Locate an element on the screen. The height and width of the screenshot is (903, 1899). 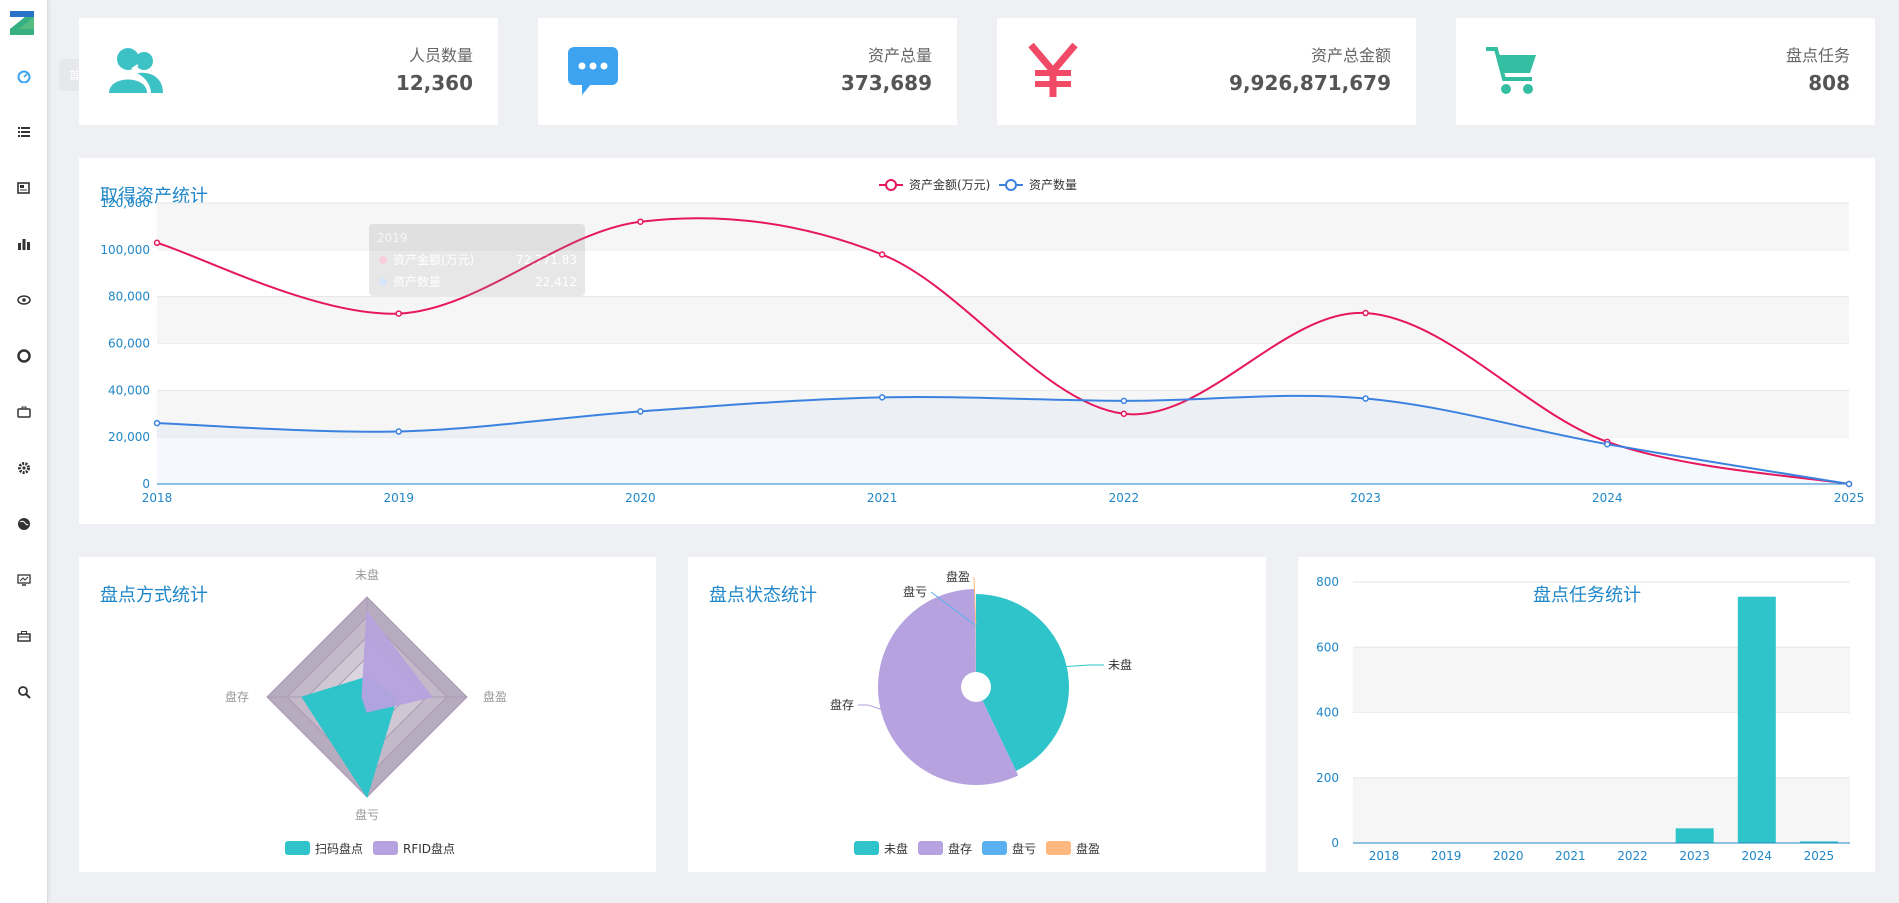
x-tick-label: 2022 is located at coordinates (1124, 498).